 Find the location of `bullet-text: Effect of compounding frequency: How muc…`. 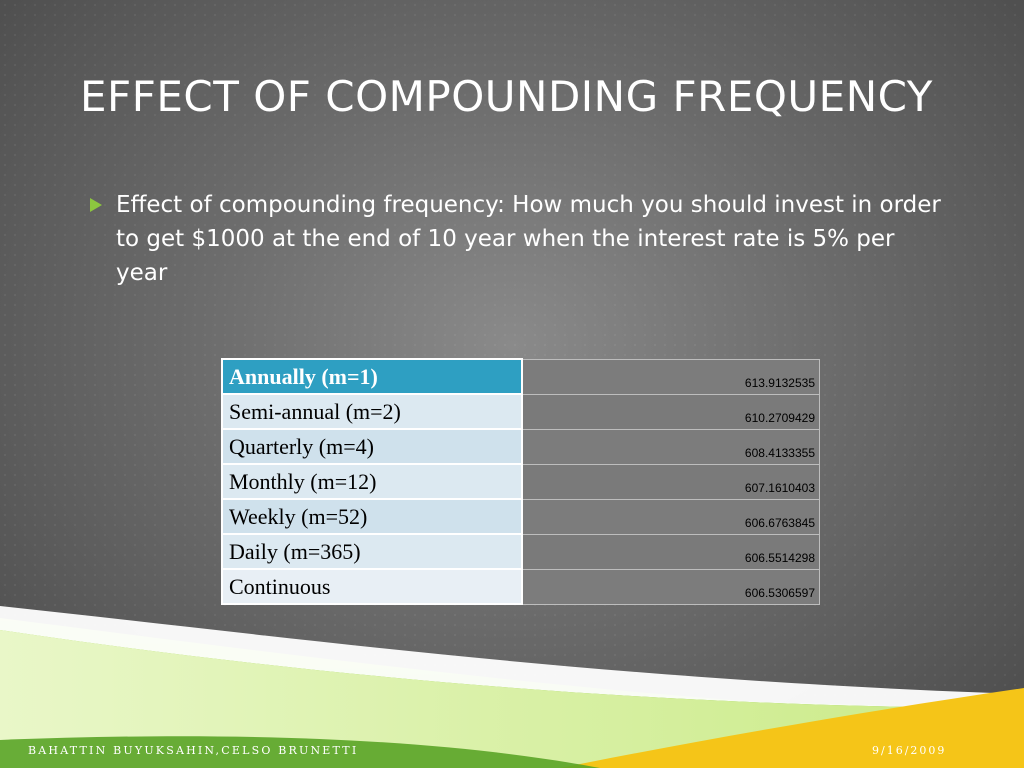

bullet-text: Effect of compounding frequency: How muc… is located at coordinates (528, 239).